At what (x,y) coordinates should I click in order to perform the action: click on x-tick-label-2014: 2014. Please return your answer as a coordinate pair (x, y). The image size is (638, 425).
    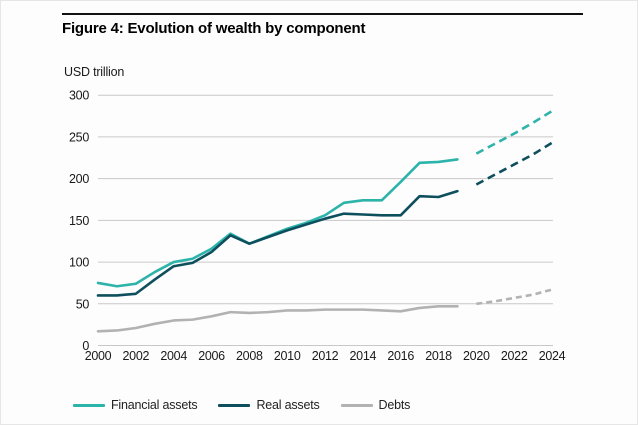
    Looking at the image, I should click on (363, 356).